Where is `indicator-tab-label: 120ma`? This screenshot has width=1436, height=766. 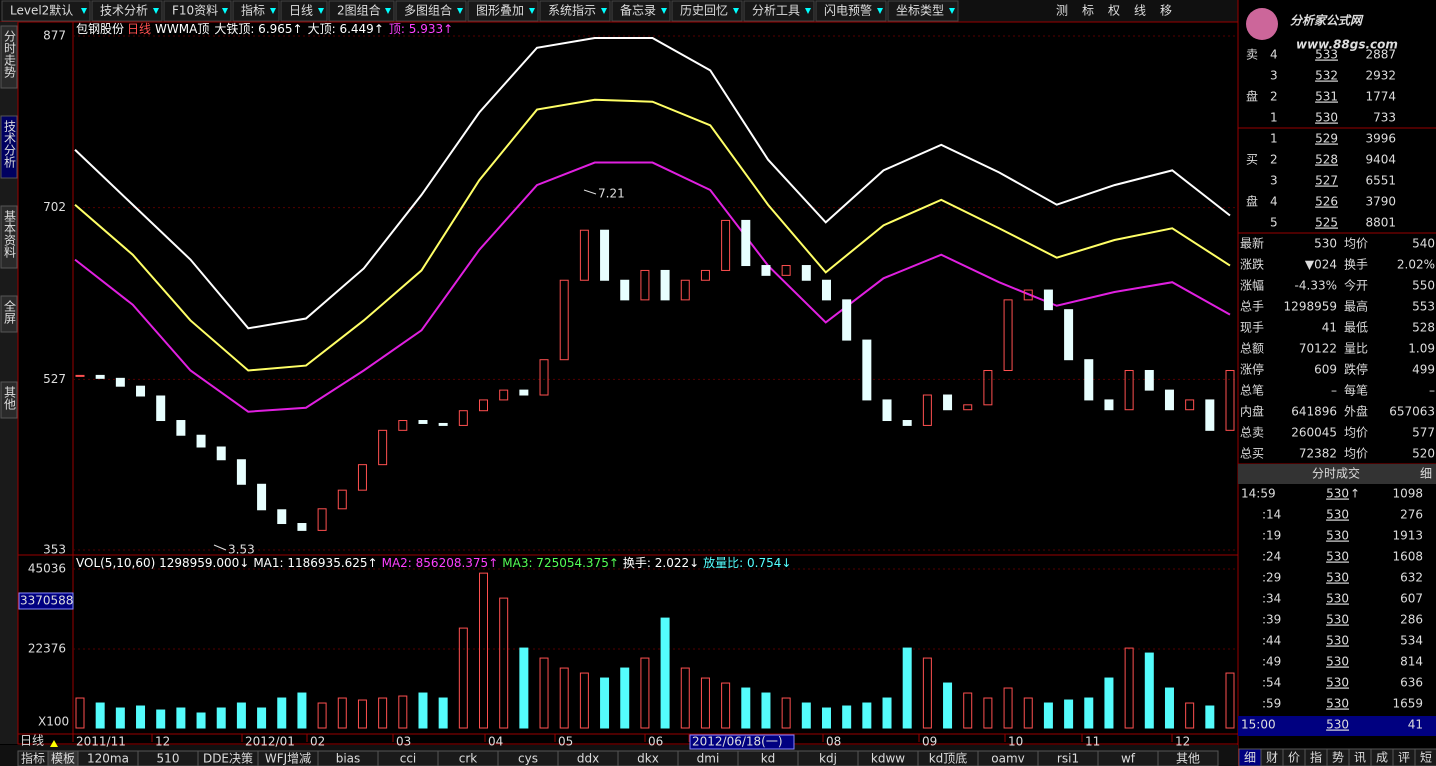
indicator-tab-label: 120ma is located at coordinates (108, 759).